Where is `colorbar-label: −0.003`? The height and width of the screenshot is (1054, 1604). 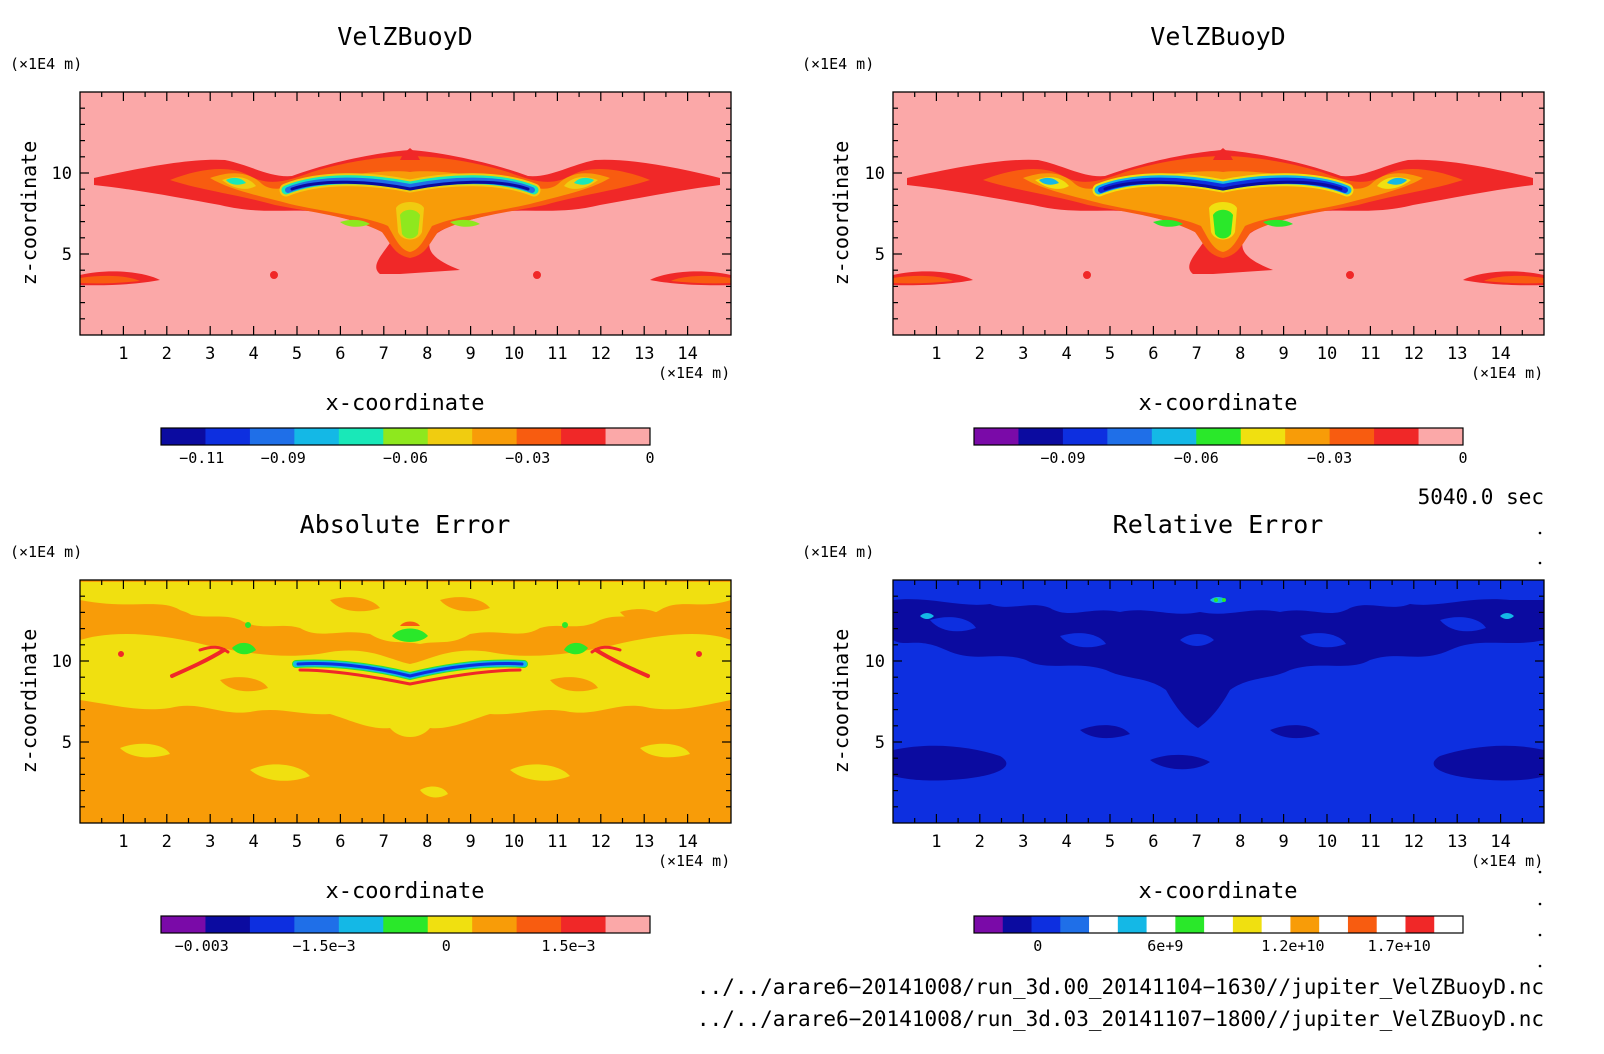 colorbar-label: −0.003 is located at coordinates (202, 946).